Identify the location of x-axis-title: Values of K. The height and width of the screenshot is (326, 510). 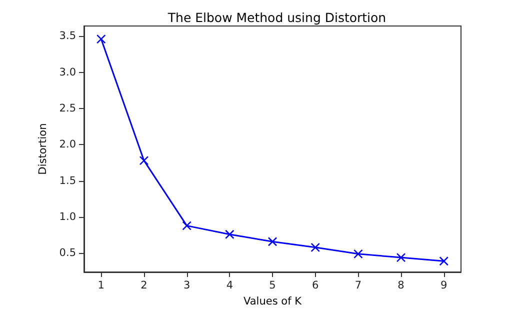
(273, 302).